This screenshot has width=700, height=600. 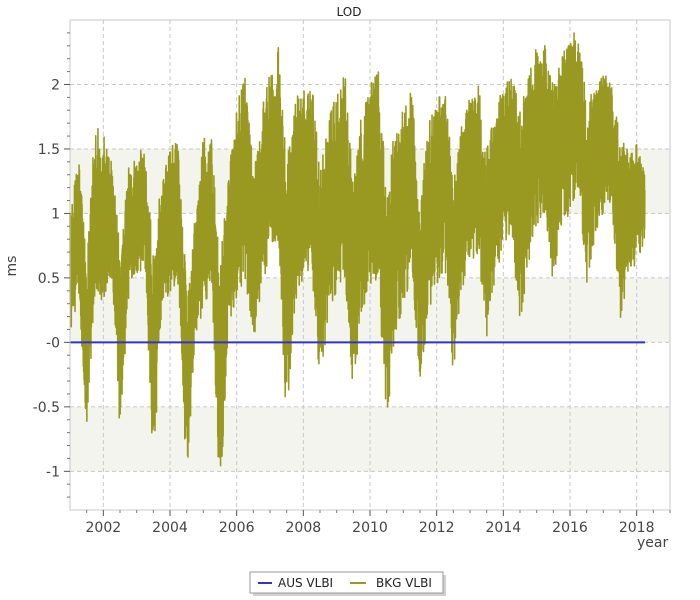 I want to click on legend-box, so click(x=346, y=582).